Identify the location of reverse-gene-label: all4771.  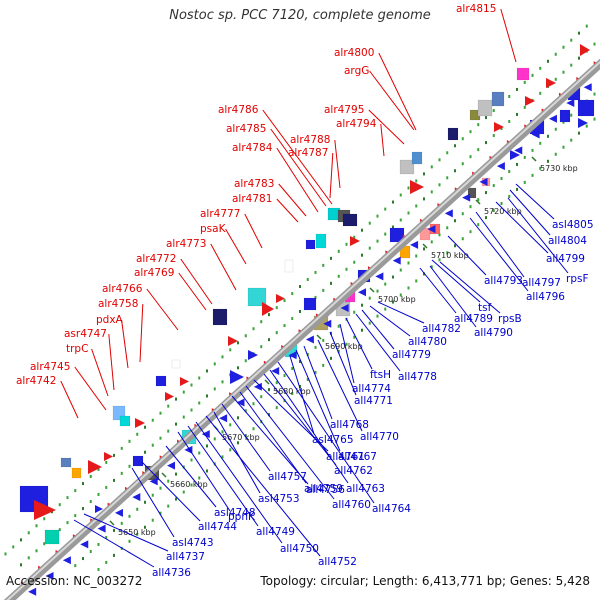
(373, 401).